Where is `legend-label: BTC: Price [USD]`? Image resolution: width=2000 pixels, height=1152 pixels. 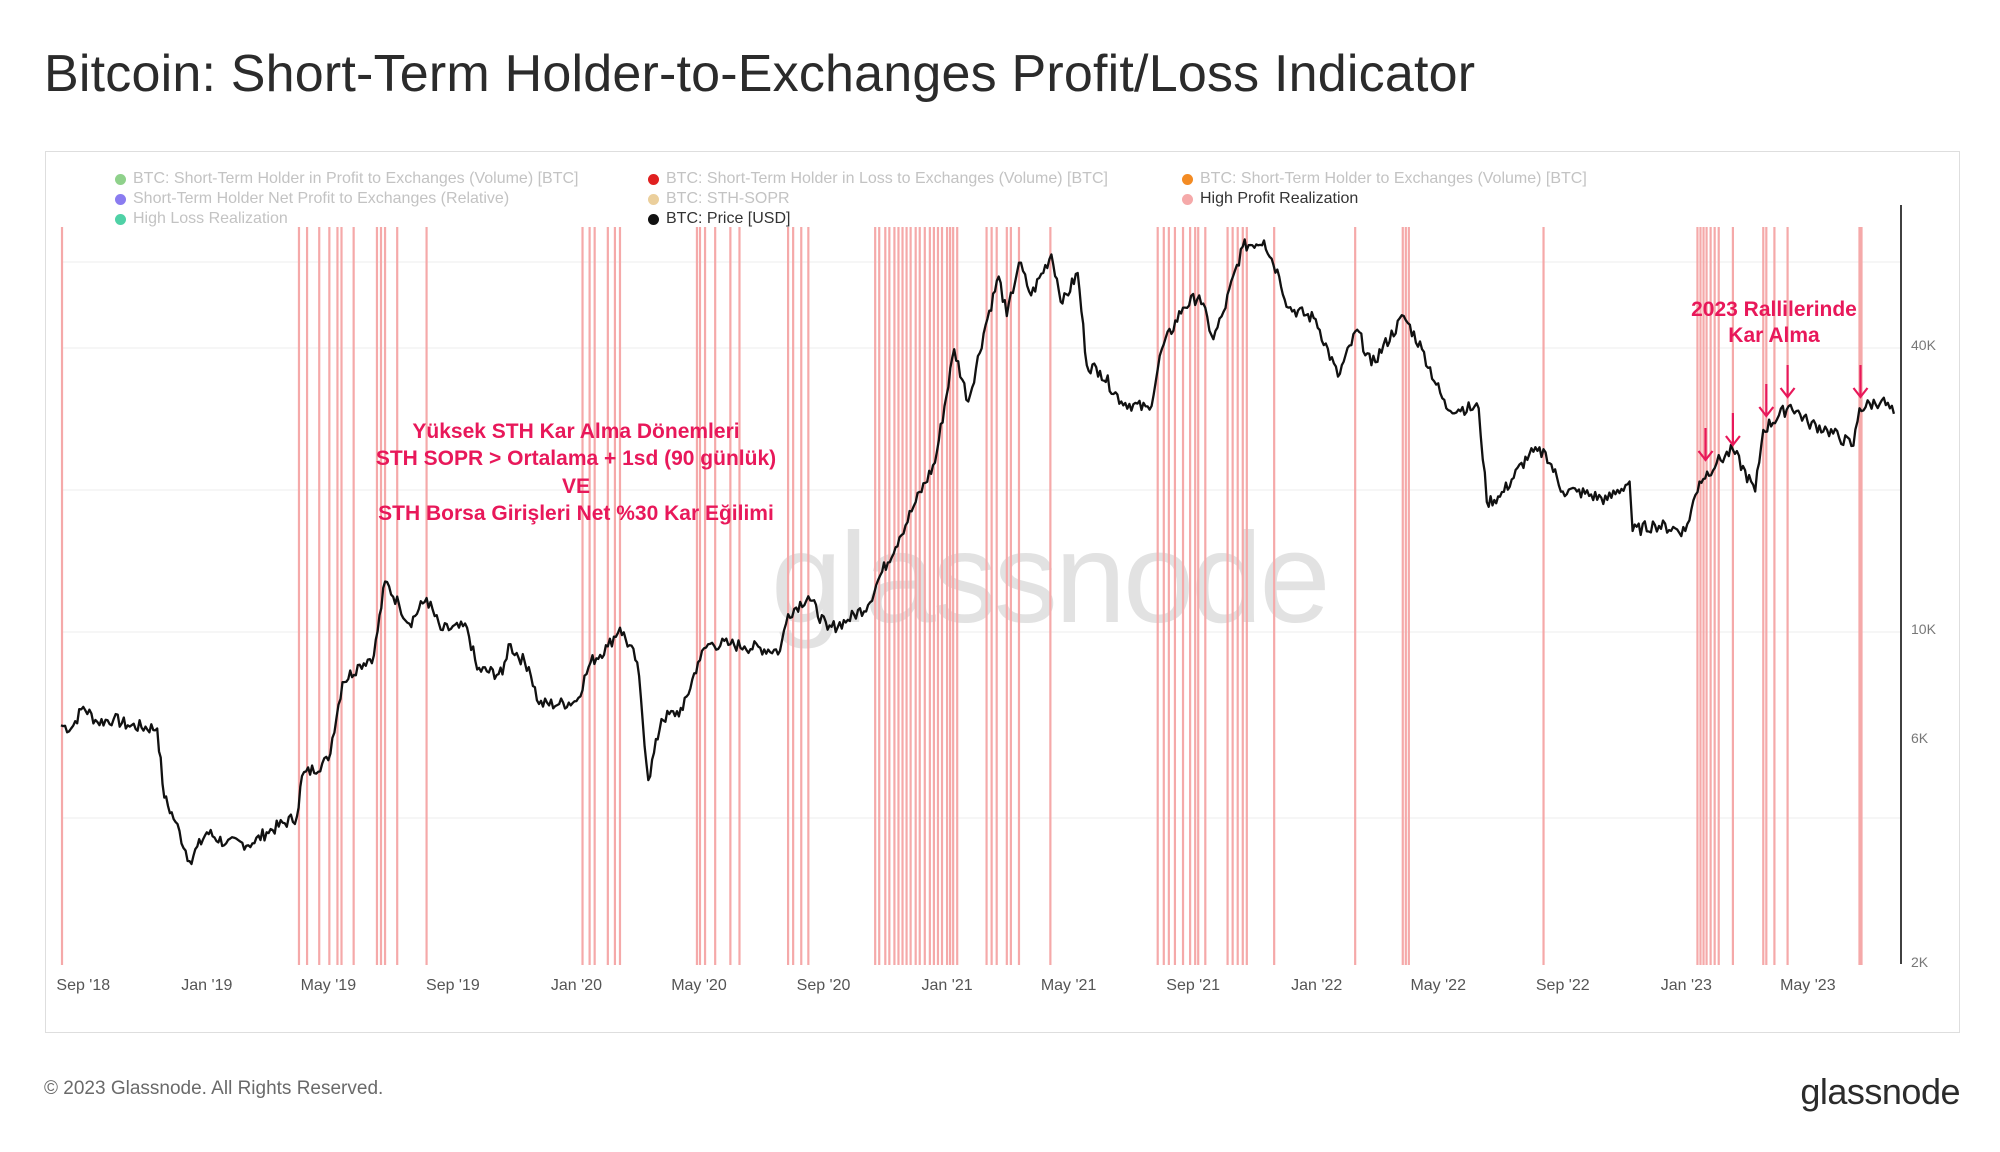
legend-label: BTC: Price [USD] is located at coordinates (728, 218).